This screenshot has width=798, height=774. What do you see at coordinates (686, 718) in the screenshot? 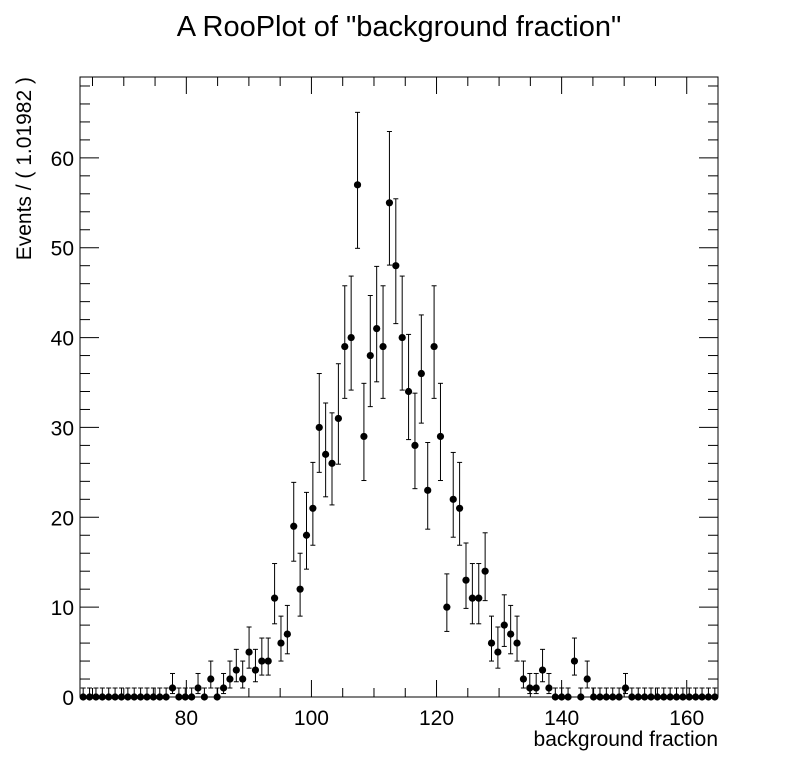
I see `x-tick-label: 160` at bounding box center [686, 718].